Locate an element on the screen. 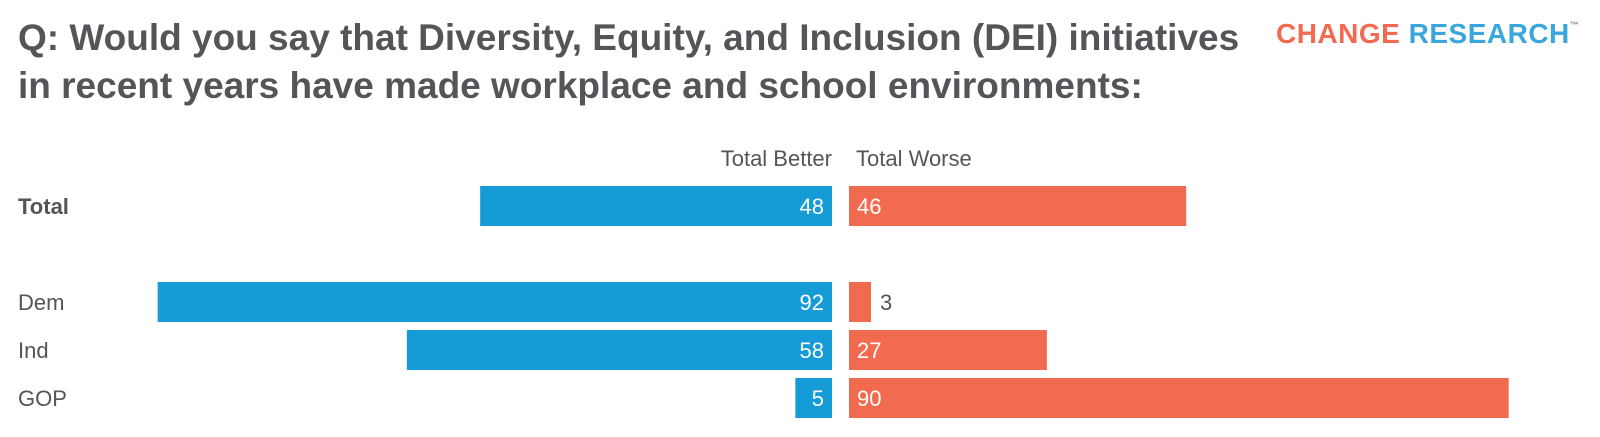 This screenshot has height=437, width=1600. bar-worse-ind is located at coordinates (948, 350).